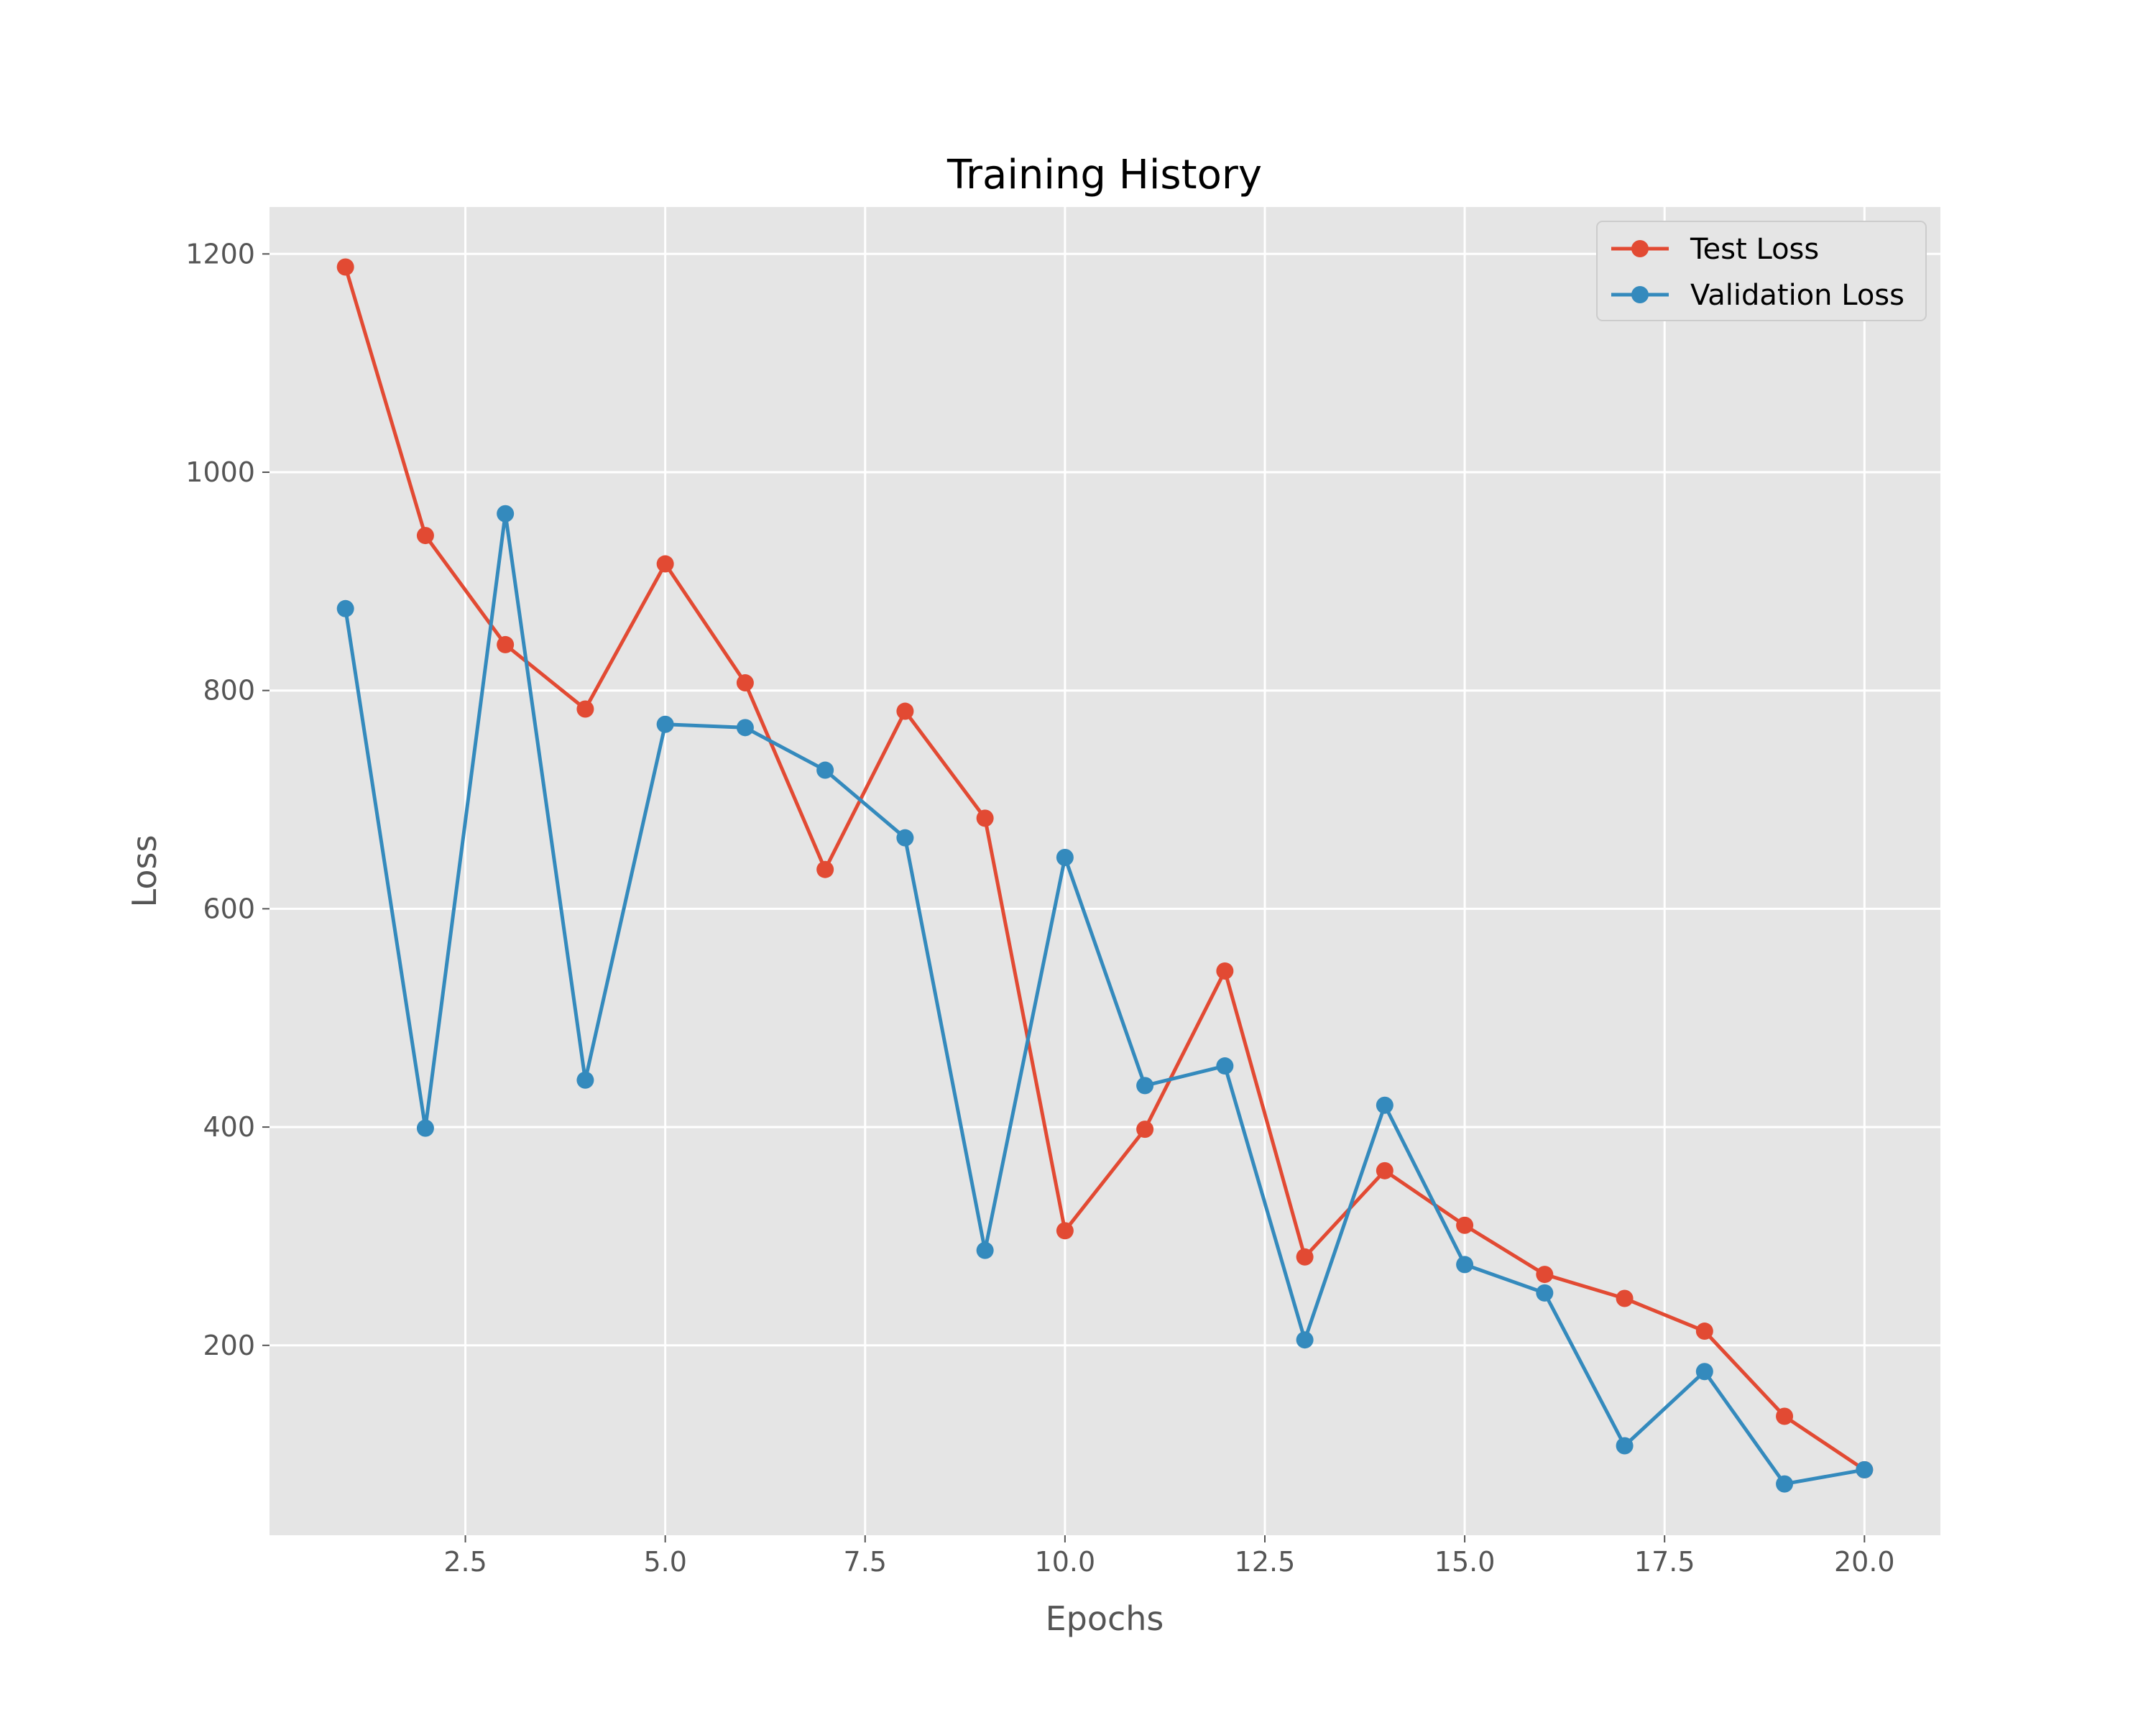  What do you see at coordinates (1665, 1562) in the screenshot?
I see `x-tick-label: 17.5` at bounding box center [1665, 1562].